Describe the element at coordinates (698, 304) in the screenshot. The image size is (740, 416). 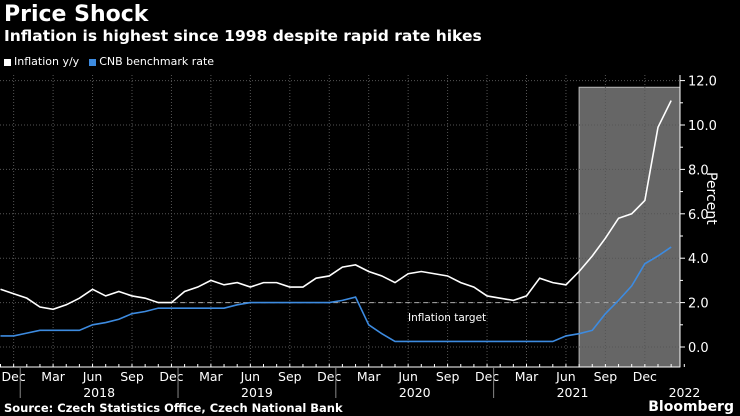
I see `y-tick-label: 2.0` at that location.